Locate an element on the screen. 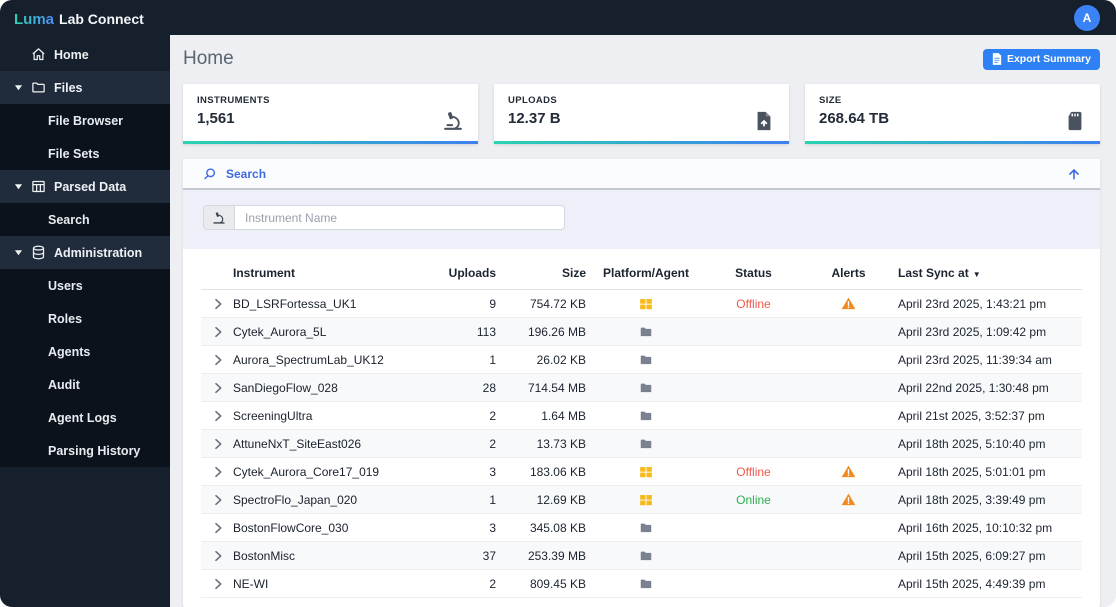 The image size is (1116, 607). column-header-instrument: Instrument is located at coordinates (264, 273).